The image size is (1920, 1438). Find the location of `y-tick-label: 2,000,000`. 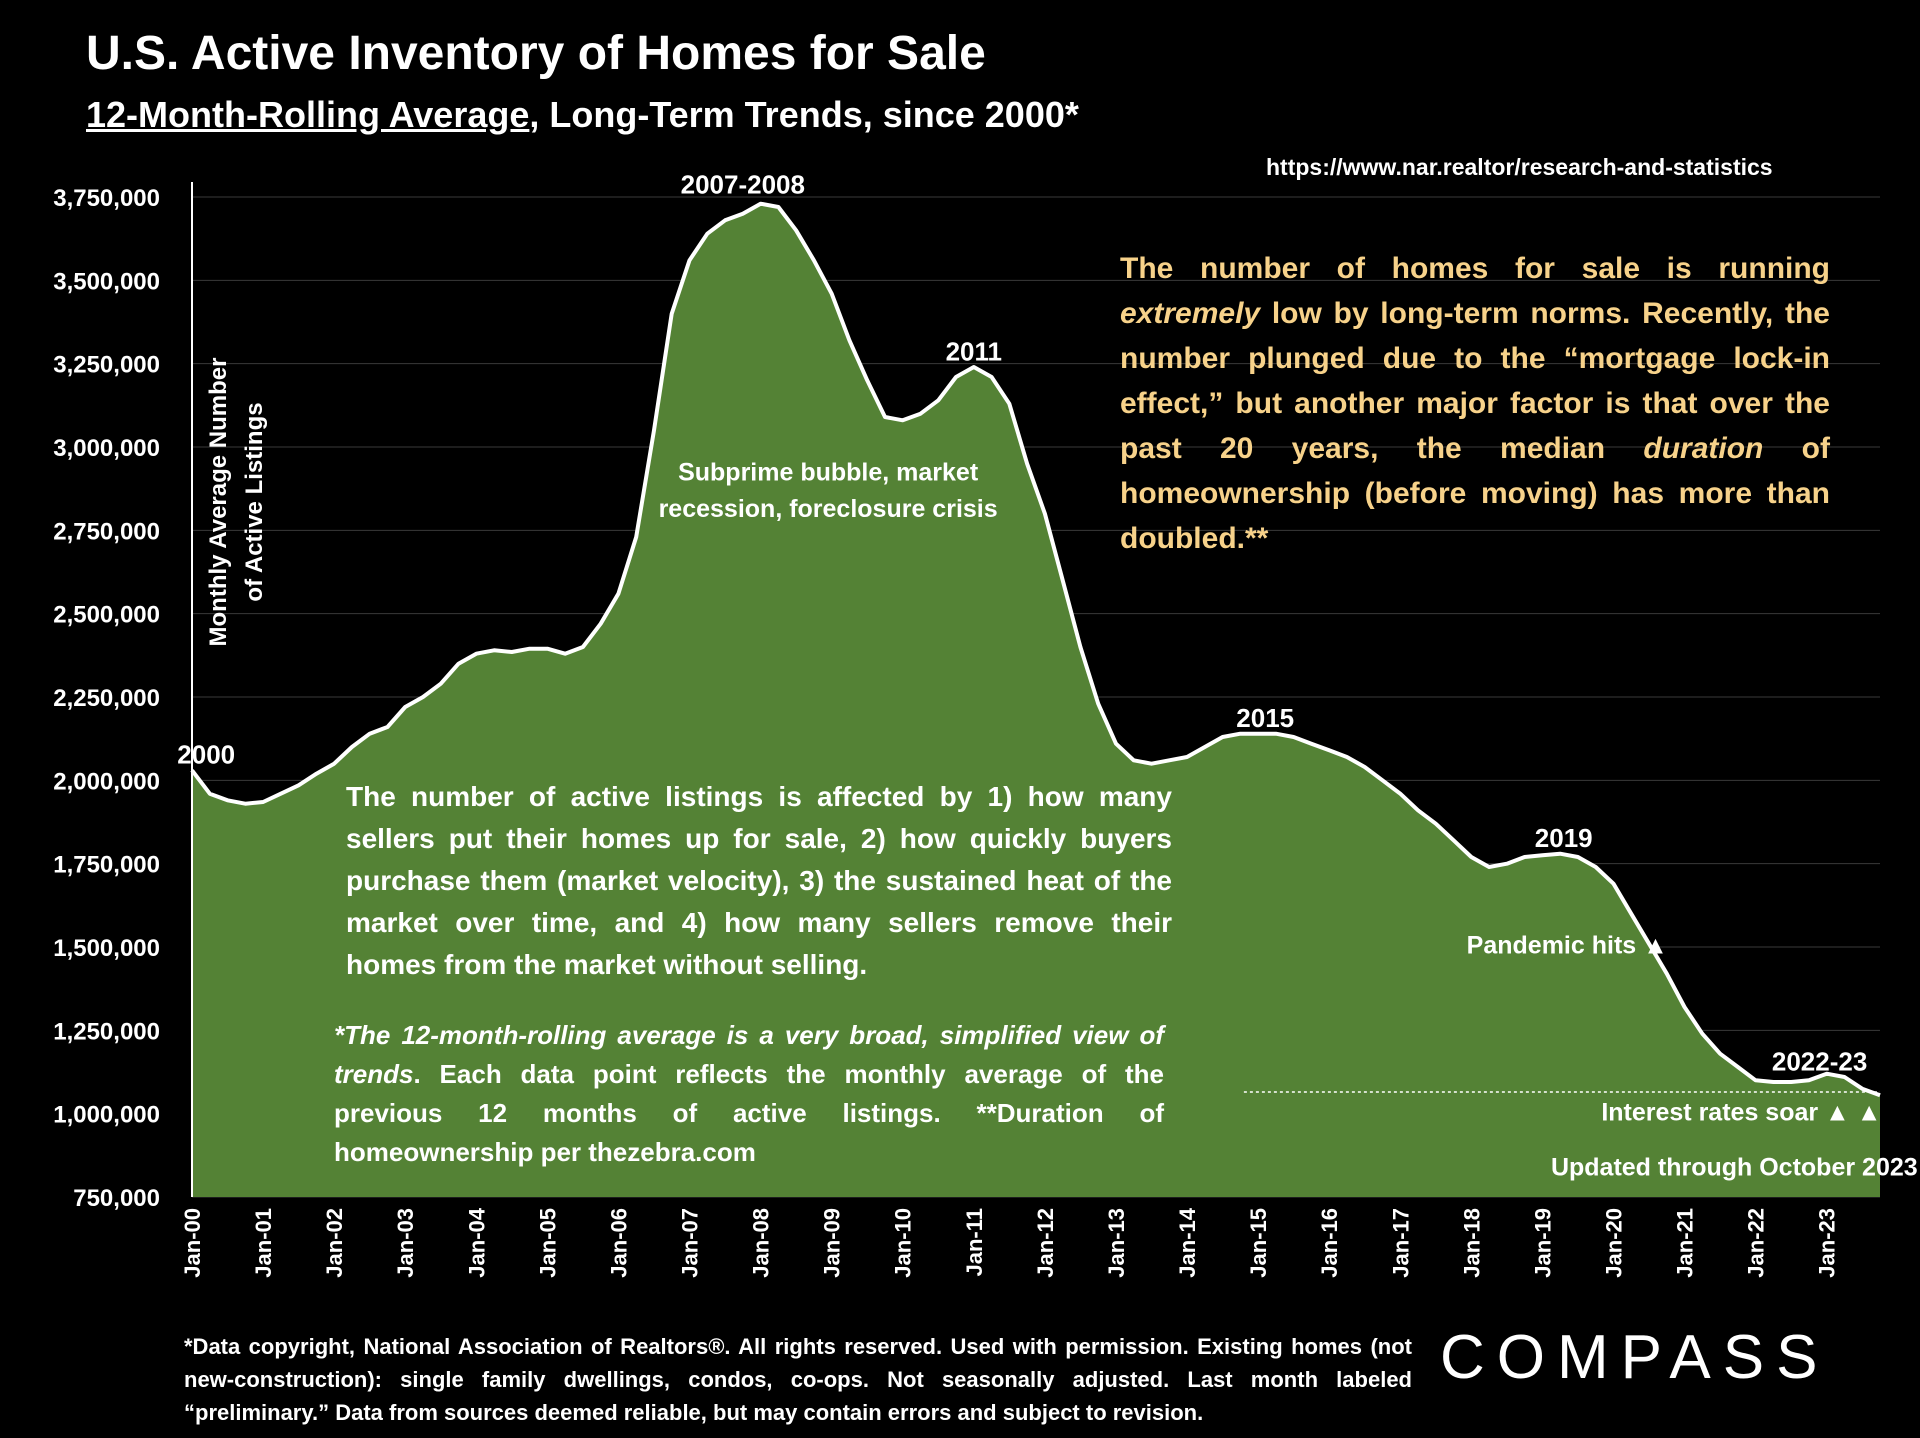

y-tick-label: 2,000,000 is located at coordinates (106, 781).